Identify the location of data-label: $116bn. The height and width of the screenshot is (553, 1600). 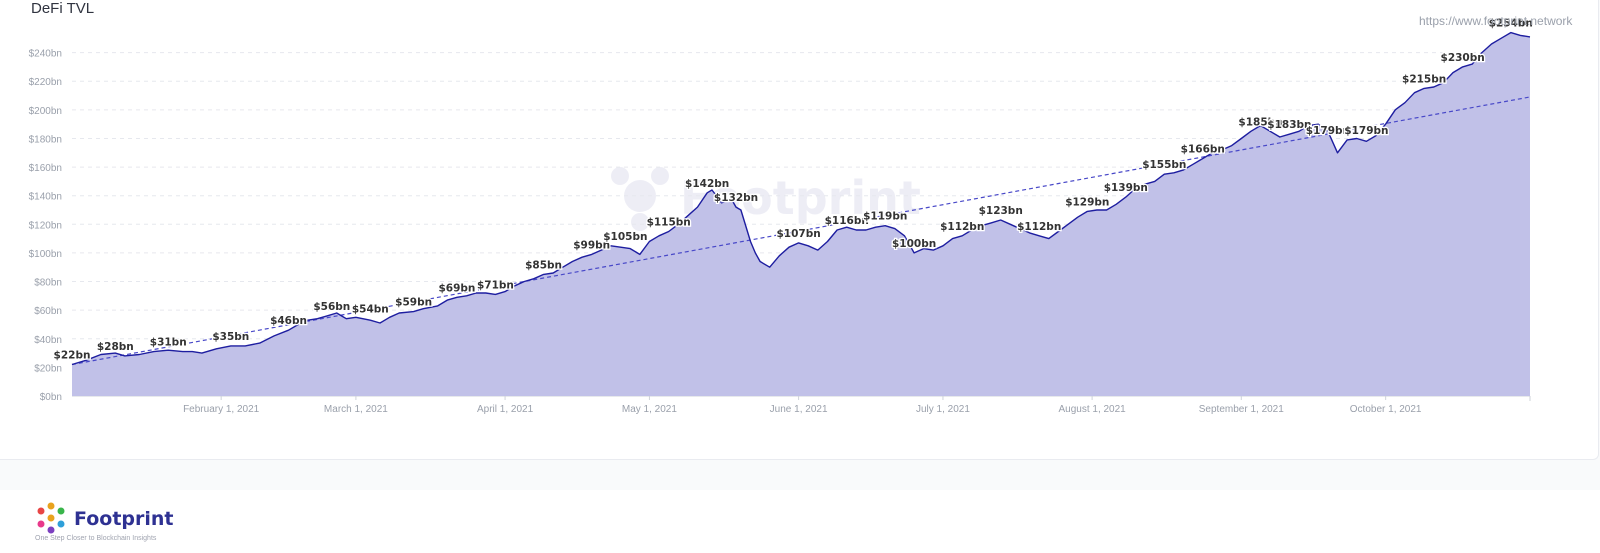
(847, 221).